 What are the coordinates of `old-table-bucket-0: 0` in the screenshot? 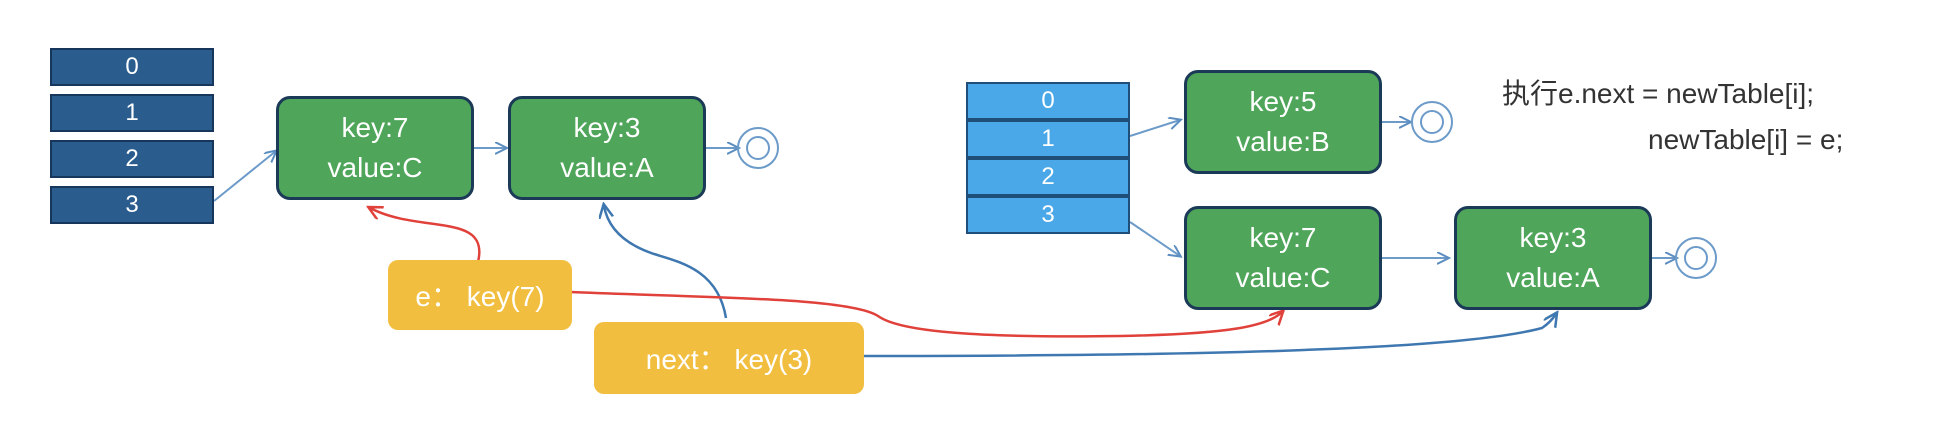 It's located at (132, 67).